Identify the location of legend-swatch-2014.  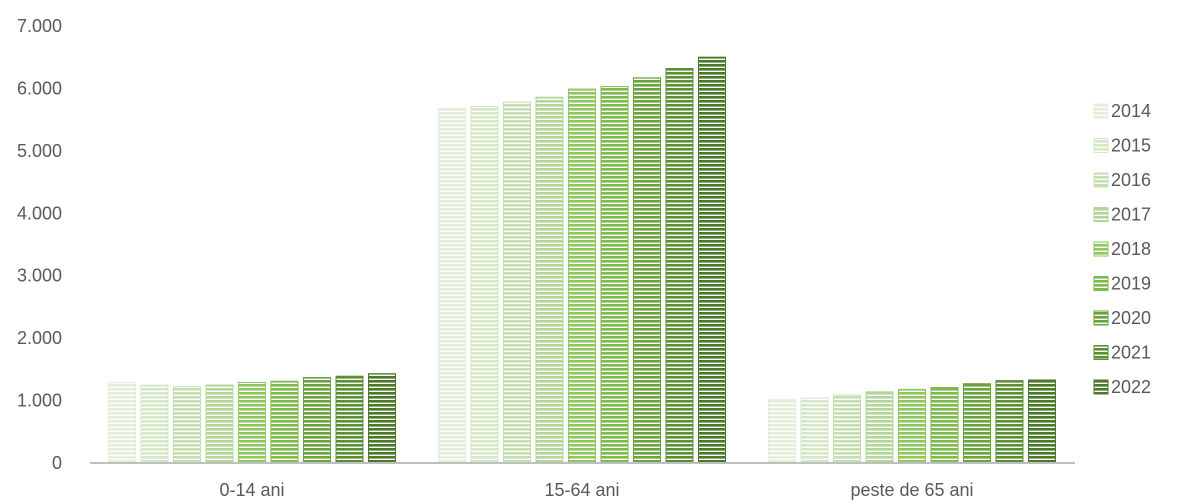
(1101, 111).